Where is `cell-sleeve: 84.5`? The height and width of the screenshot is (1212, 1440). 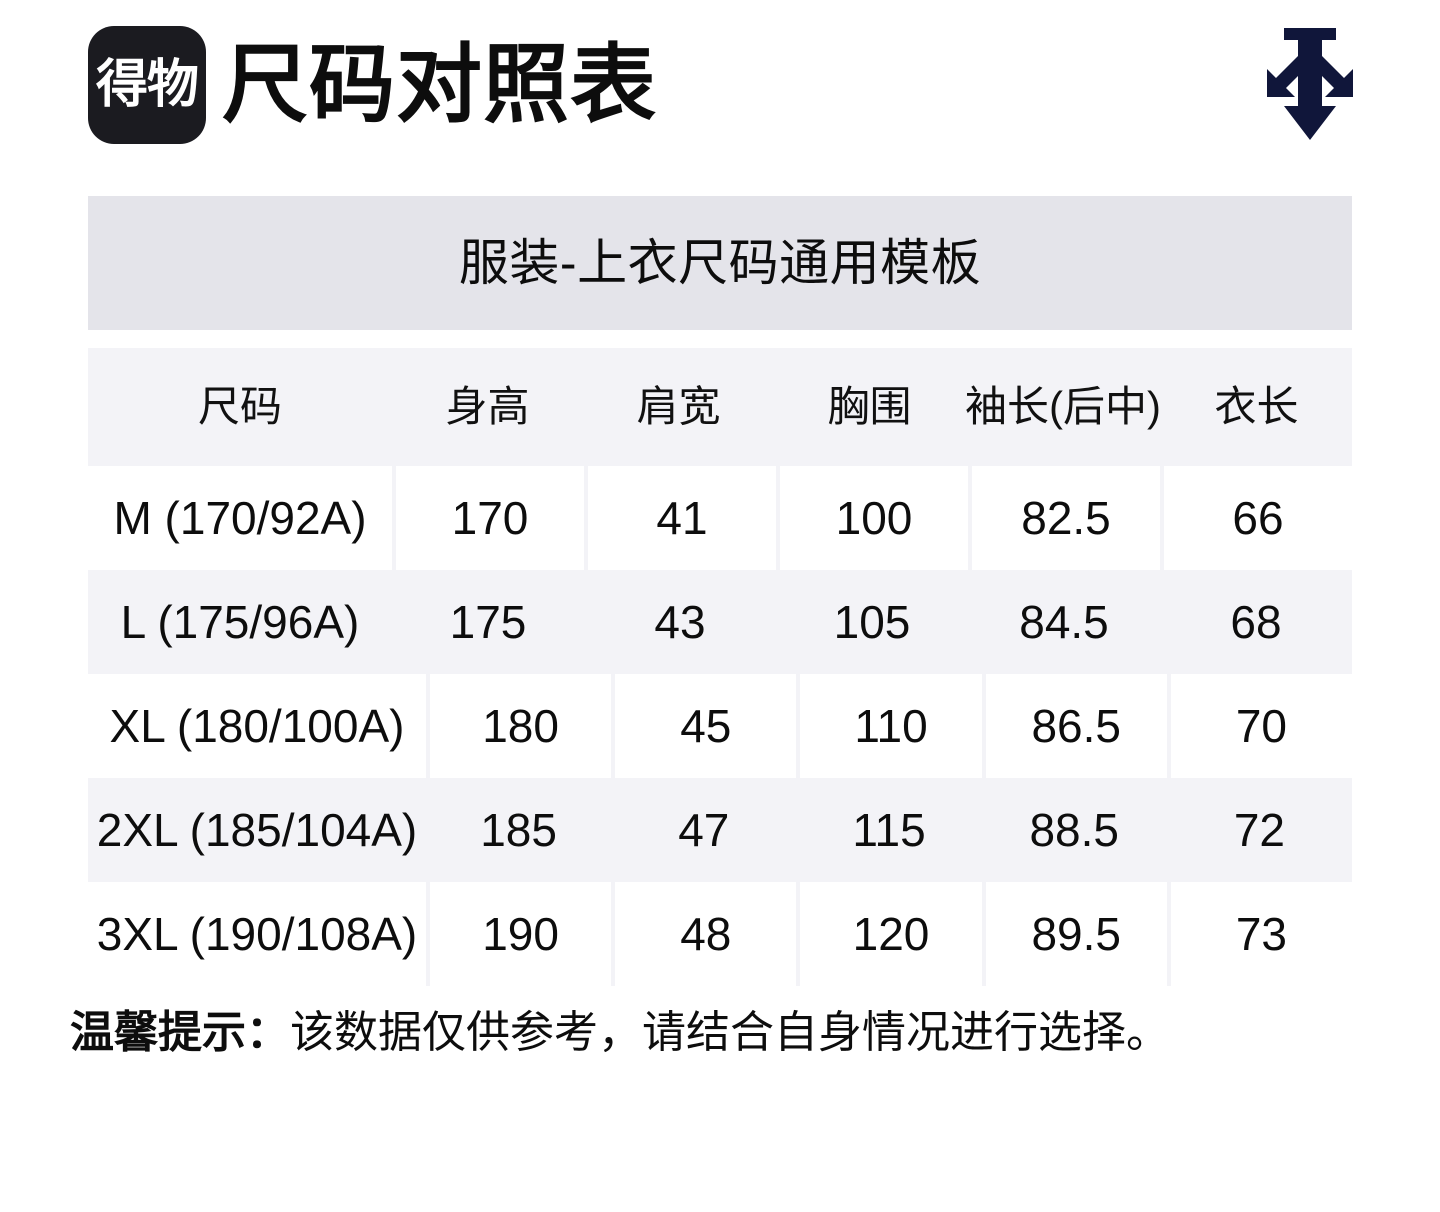 cell-sleeve: 84.5 is located at coordinates (1064, 622).